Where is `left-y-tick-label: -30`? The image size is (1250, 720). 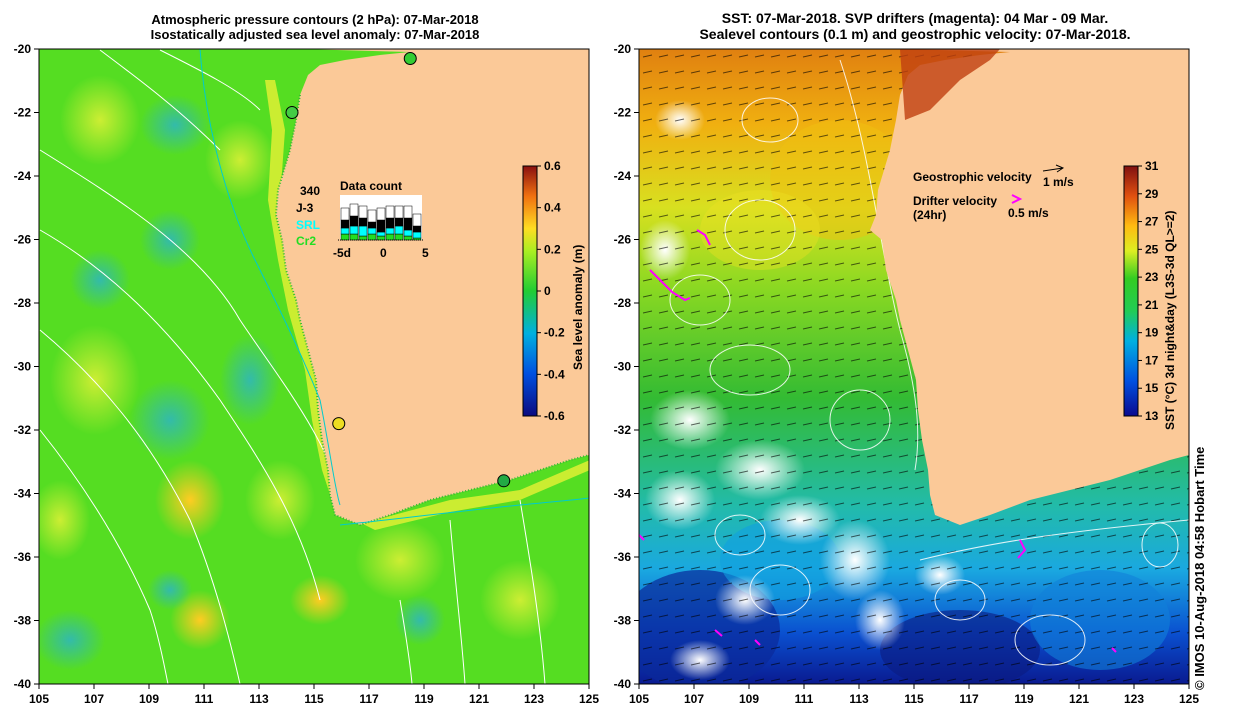 left-y-tick-label: -30 is located at coordinates (23, 367).